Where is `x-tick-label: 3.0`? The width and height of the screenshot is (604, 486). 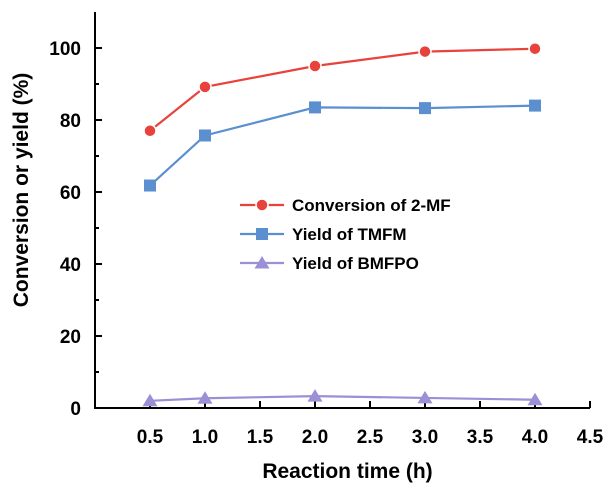 x-tick-label: 3.0 is located at coordinates (425, 437).